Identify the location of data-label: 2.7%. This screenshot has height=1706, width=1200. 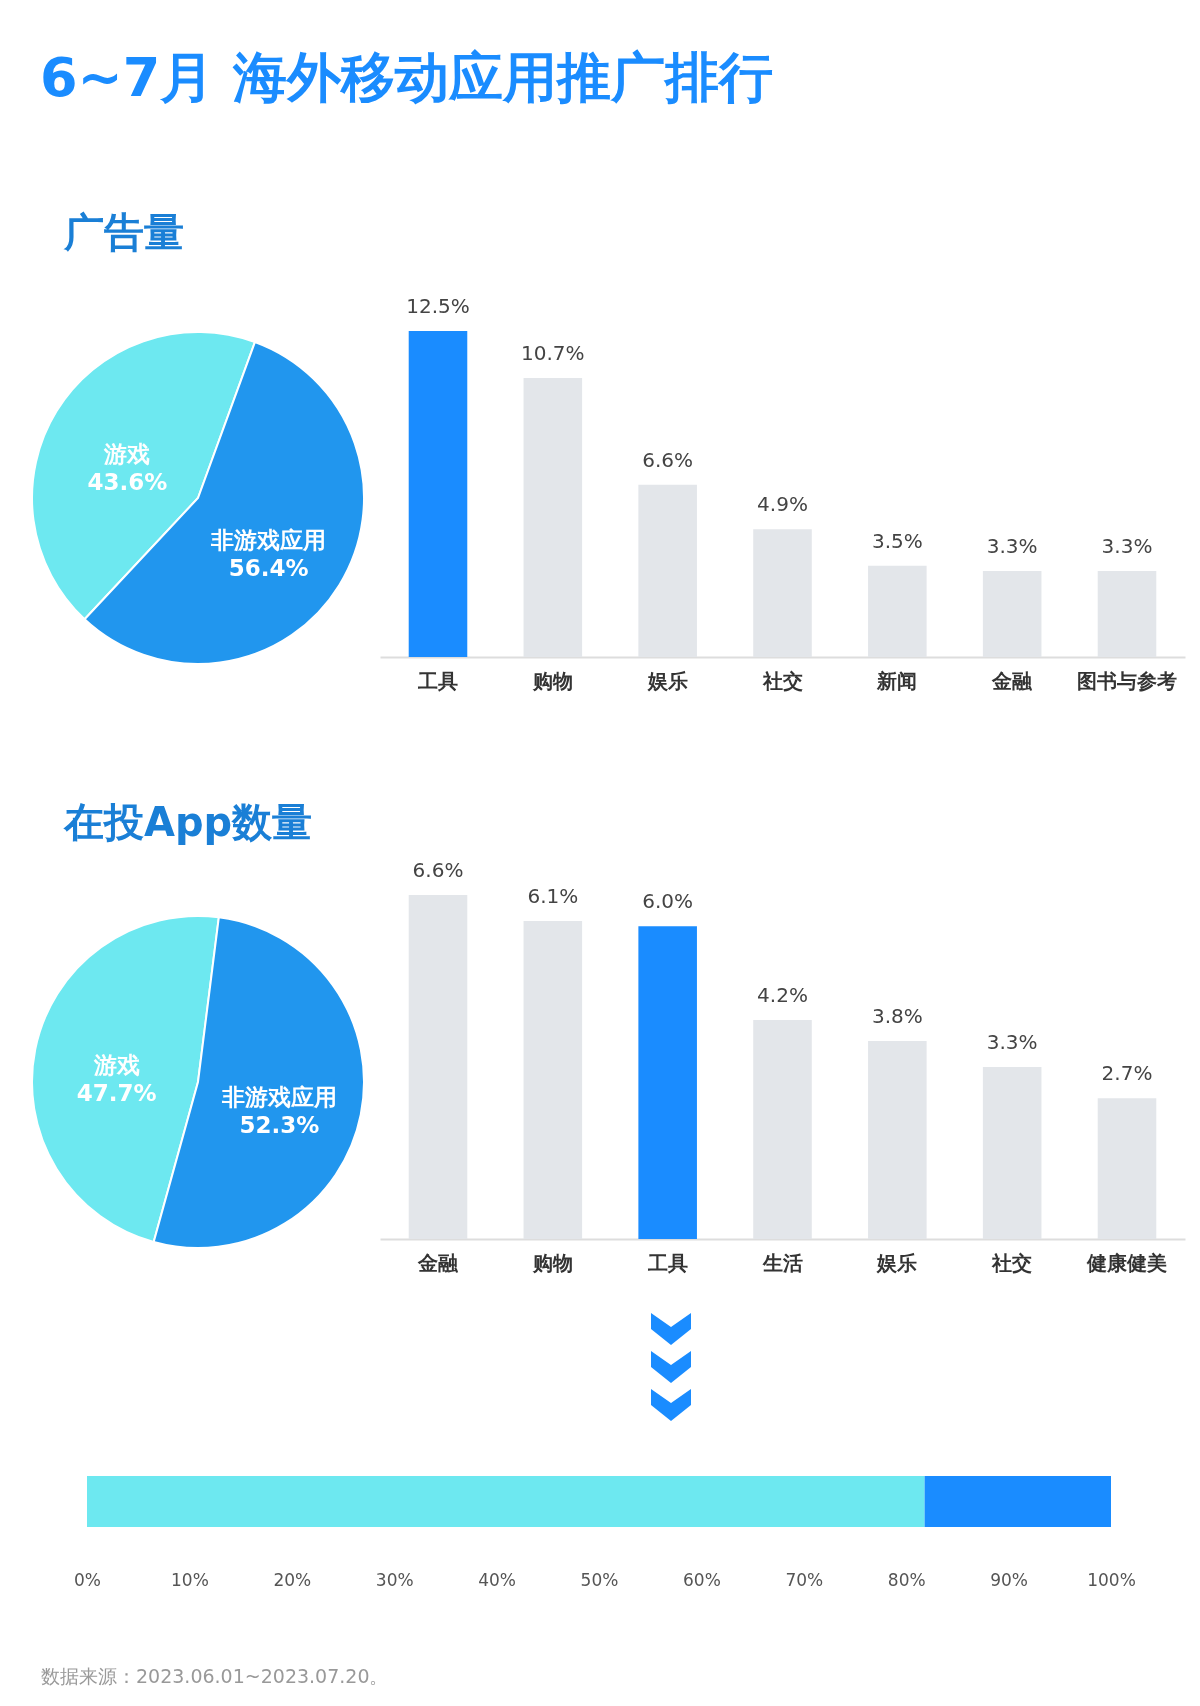
(1127, 1073).